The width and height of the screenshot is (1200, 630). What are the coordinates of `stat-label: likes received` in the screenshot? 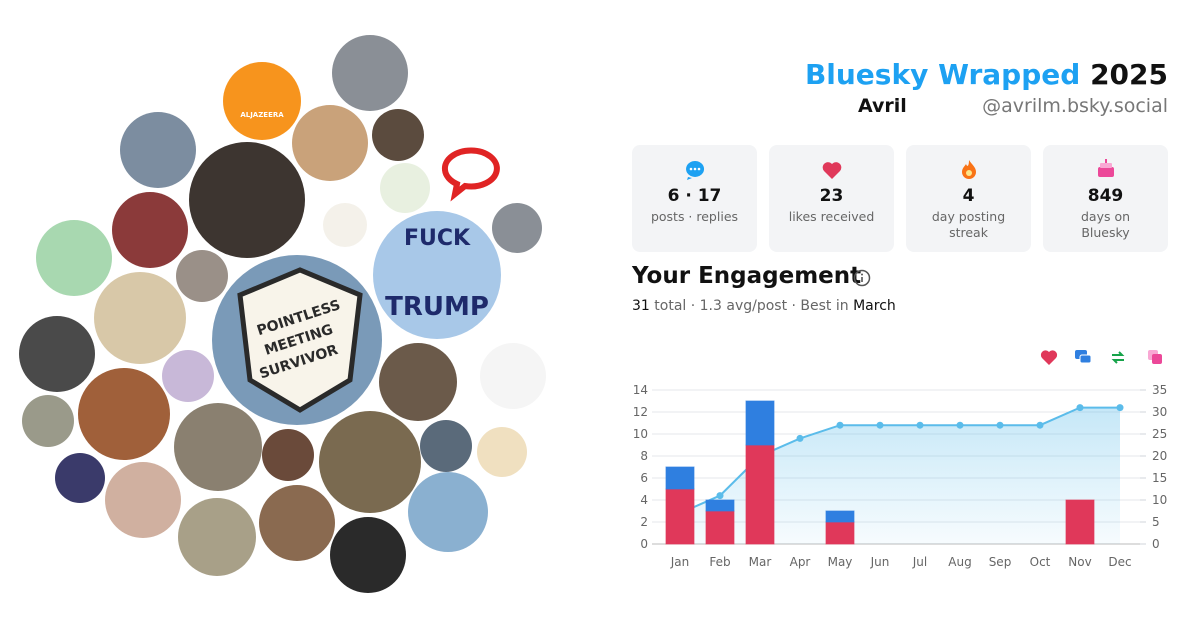 It's located at (831, 216).